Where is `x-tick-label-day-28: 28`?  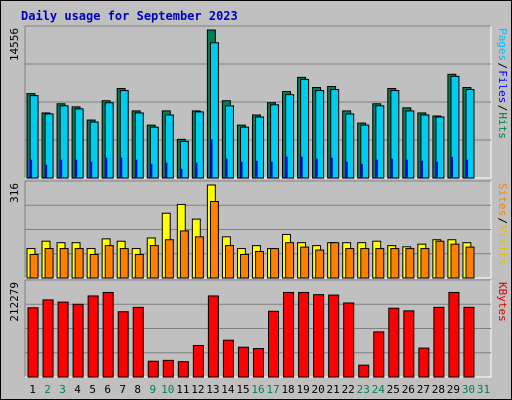 x-tick-label-day-28: 28 is located at coordinates (438, 389).